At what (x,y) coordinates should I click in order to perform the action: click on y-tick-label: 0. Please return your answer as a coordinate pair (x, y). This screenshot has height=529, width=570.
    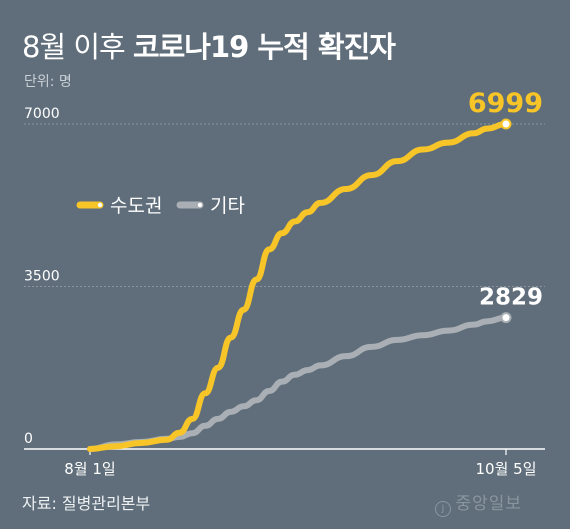
    Looking at the image, I should click on (28, 439).